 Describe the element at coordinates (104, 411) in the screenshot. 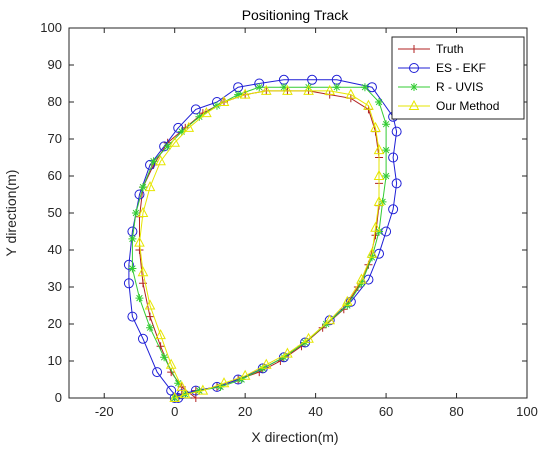

I see `x-tick-label: -20` at that location.